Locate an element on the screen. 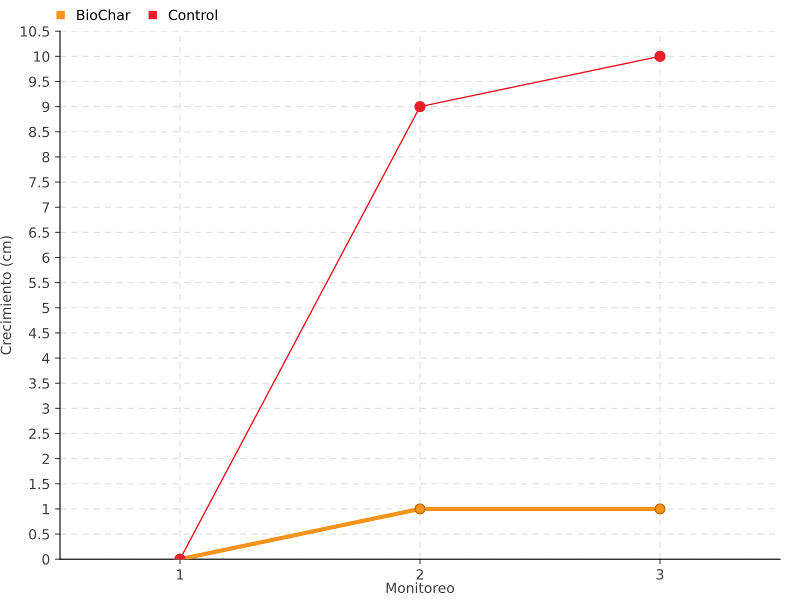 This screenshot has height=600, width=800. y-tick-label: 2 is located at coordinates (45, 459).